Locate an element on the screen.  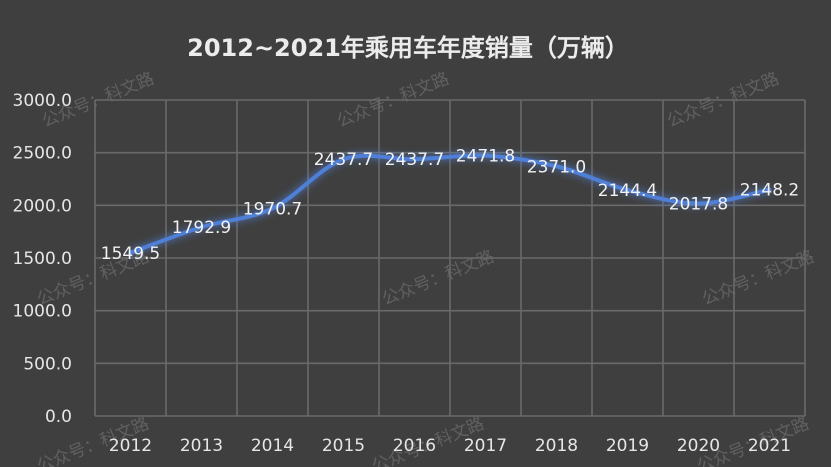
chart-title: 2012~2021年乘用车年度销量（万辆） is located at coordinates (408, 48).